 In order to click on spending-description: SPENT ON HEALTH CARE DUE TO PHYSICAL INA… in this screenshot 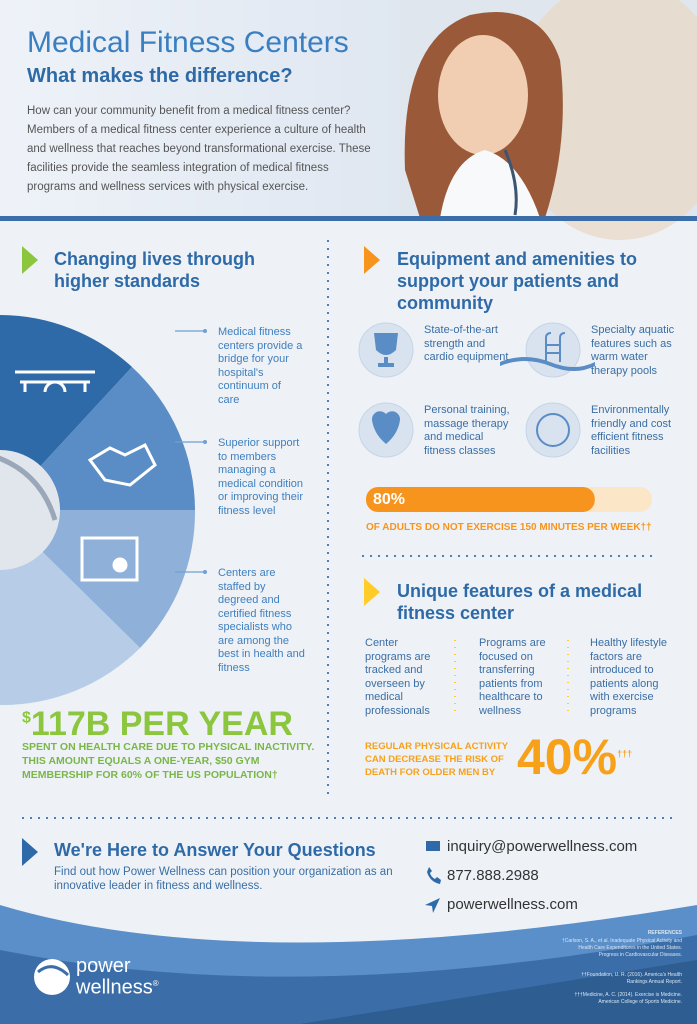, I will do `click(168, 761)`.